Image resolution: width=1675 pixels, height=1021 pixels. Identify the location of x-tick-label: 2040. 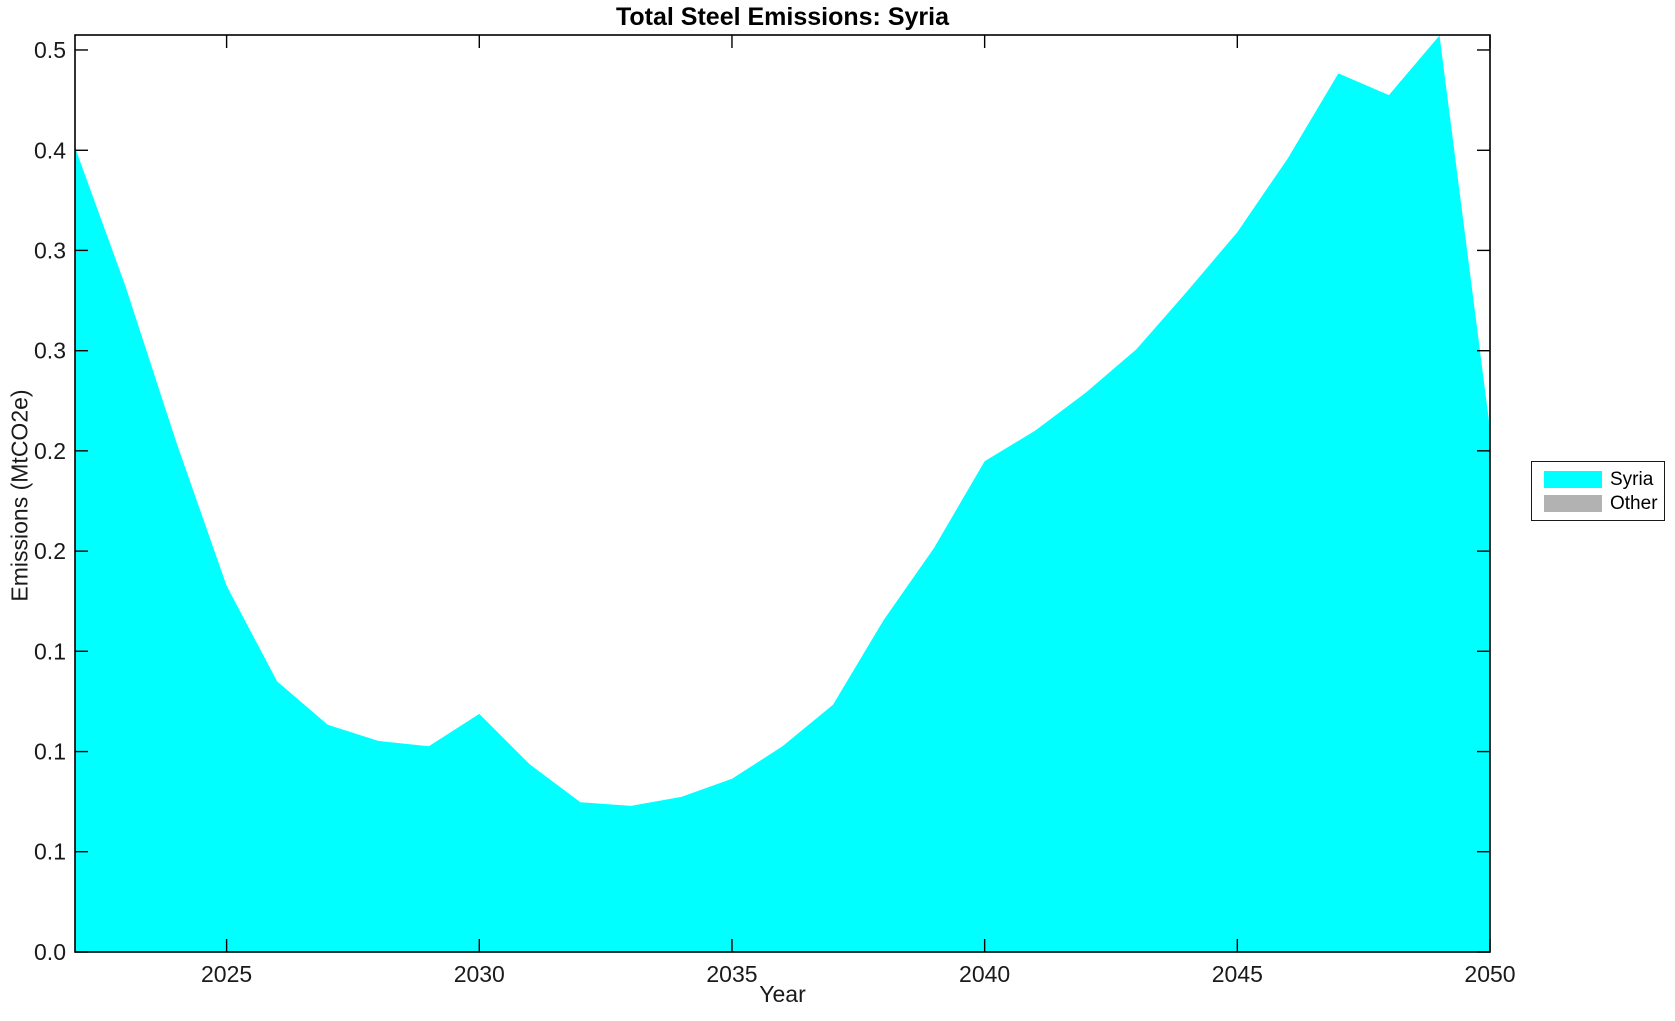
(984, 974).